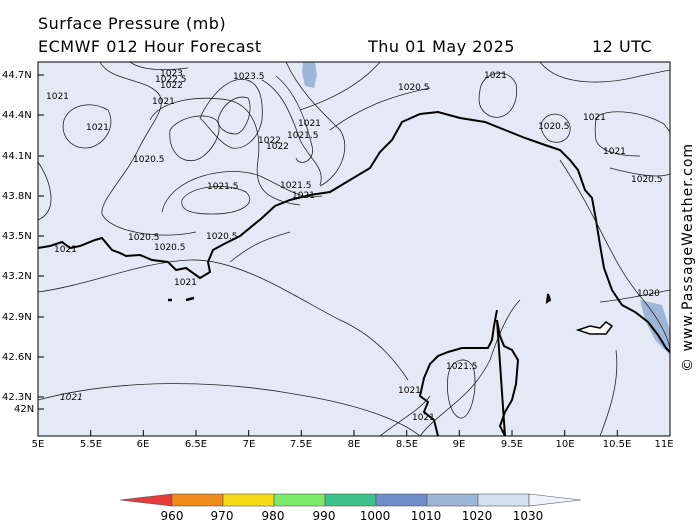 This screenshot has width=700, height=525. What do you see at coordinates (528, 516) in the screenshot?
I see `scale-label: 1030` at bounding box center [528, 516].